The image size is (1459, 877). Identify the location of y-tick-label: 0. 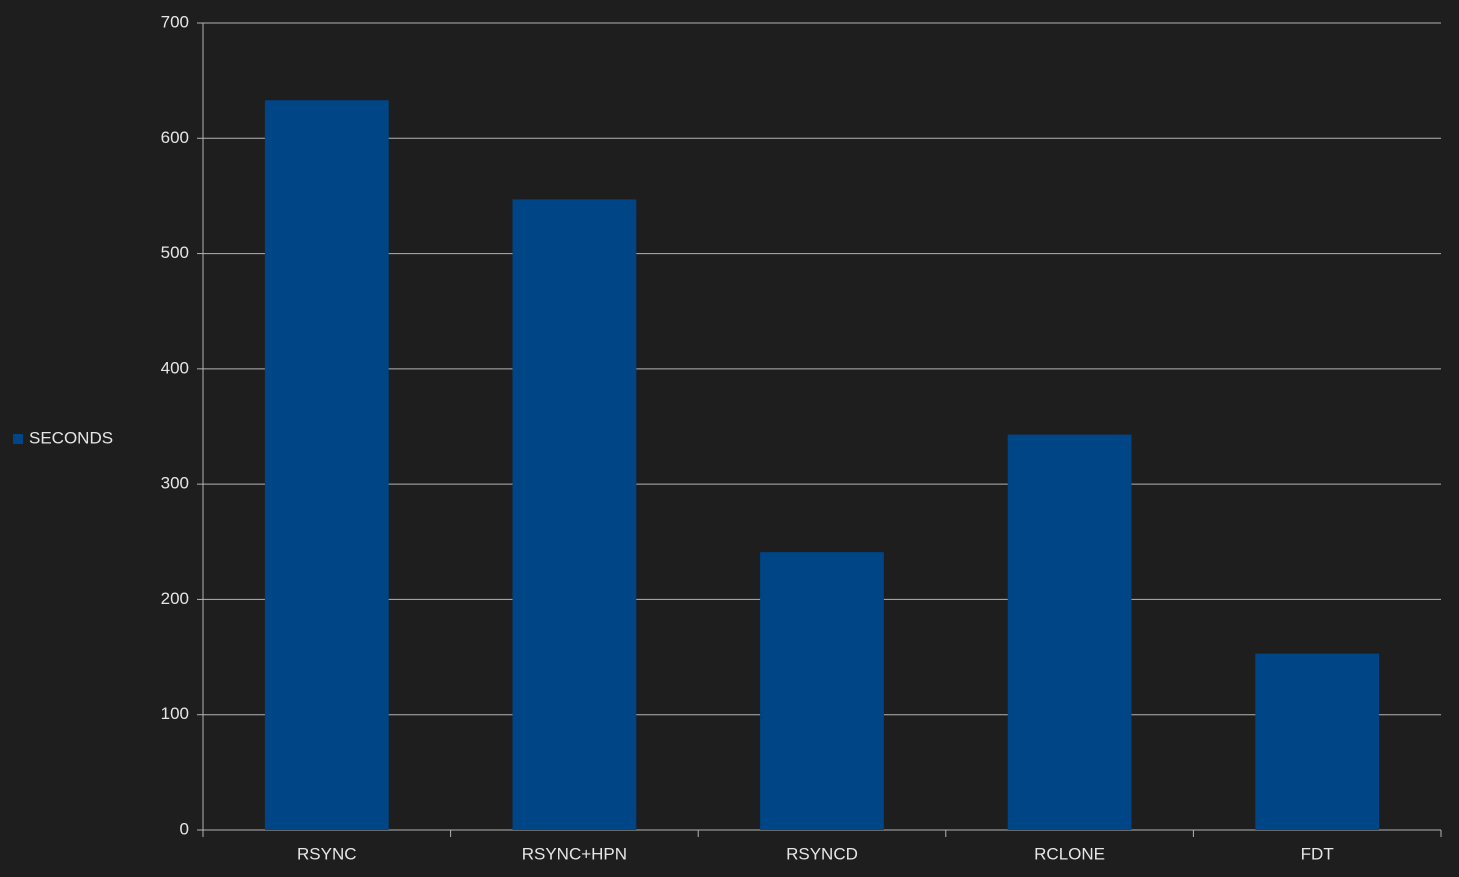
(184, 828).